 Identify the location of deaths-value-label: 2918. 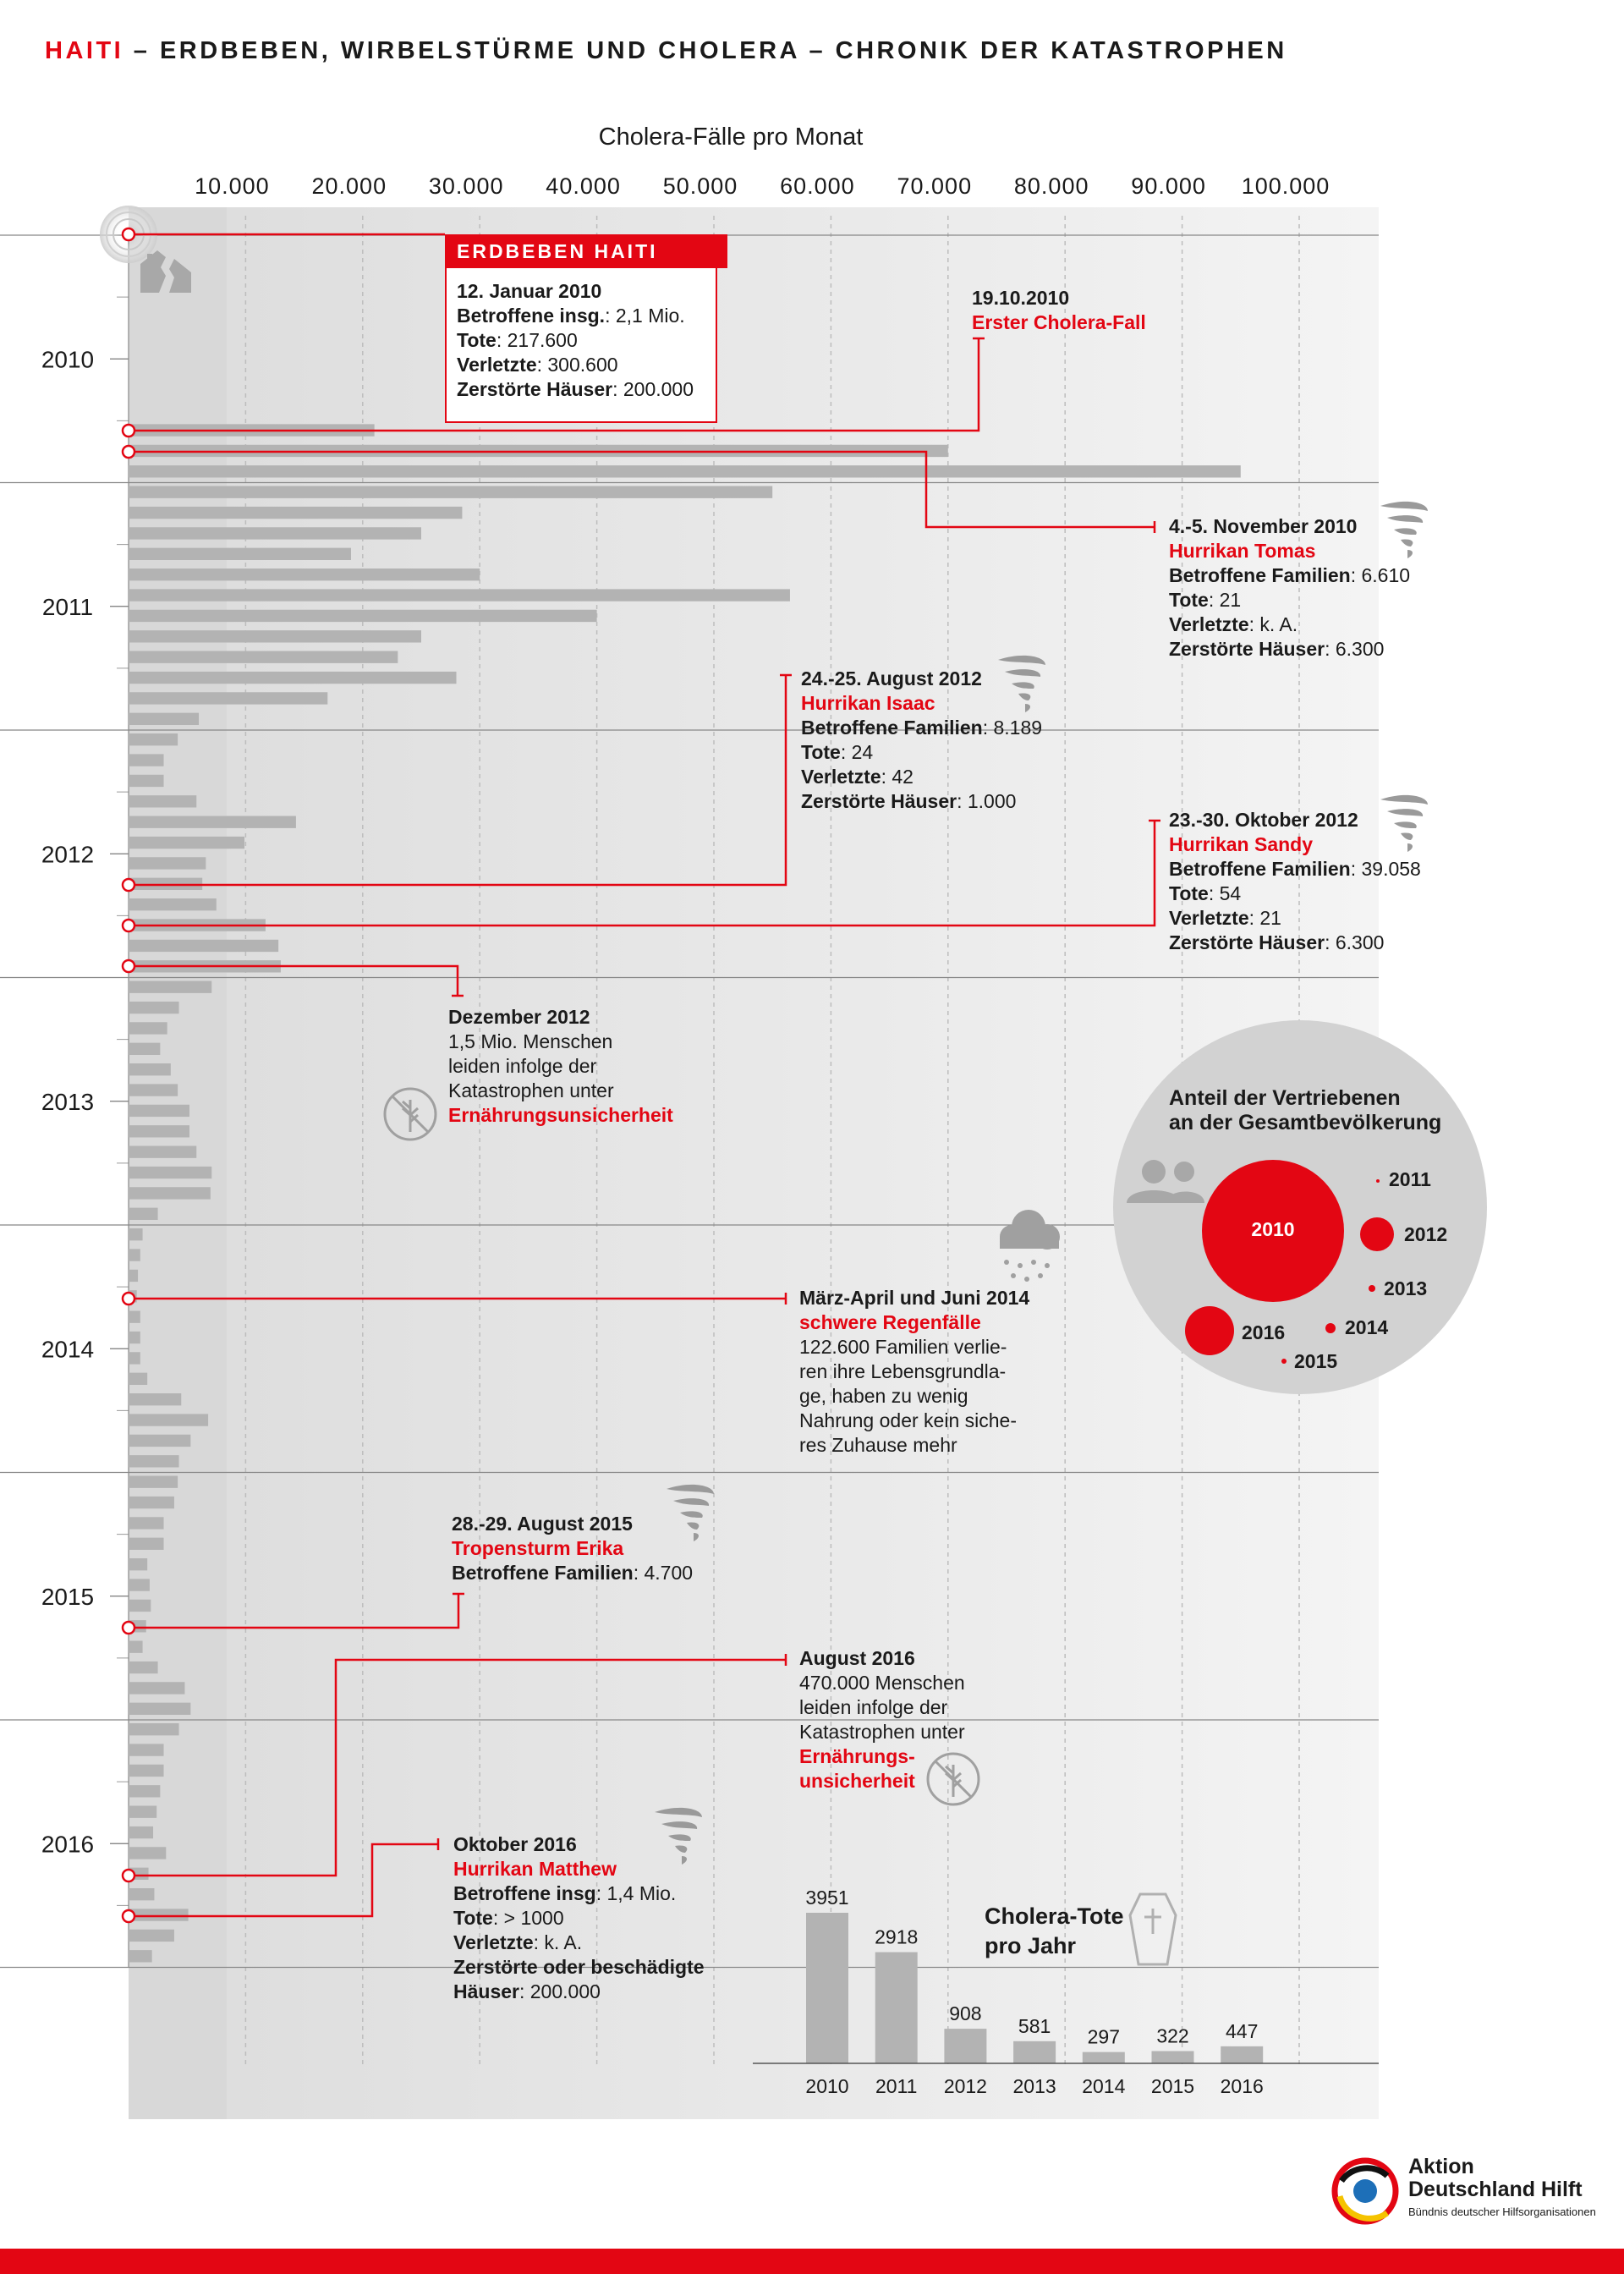
(897, 1937).